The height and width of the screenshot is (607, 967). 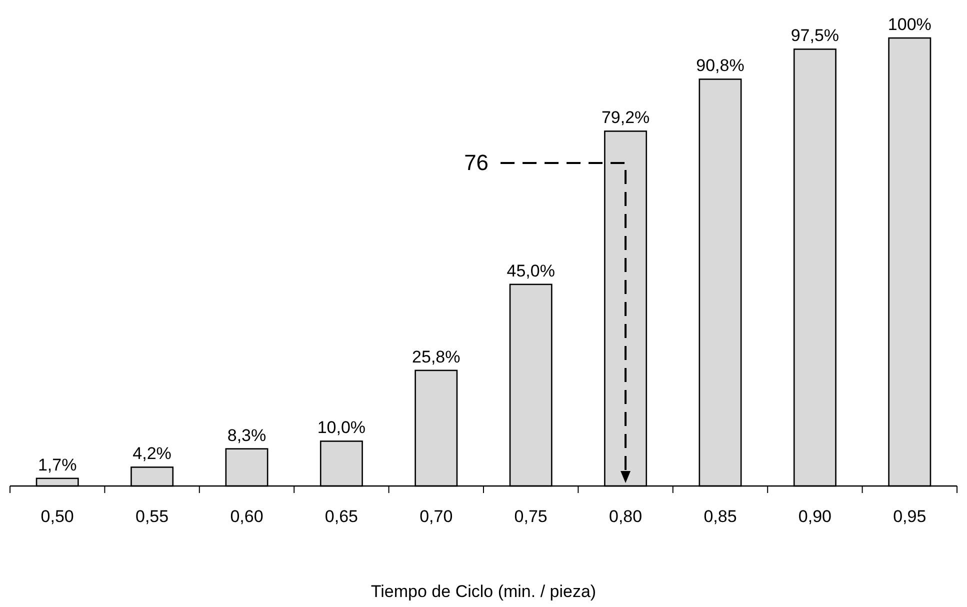 What do you see at coordinates (57, 516) in the screenshot?
I see `x-tick-label: 0,50` at bounding box center [57, 516].